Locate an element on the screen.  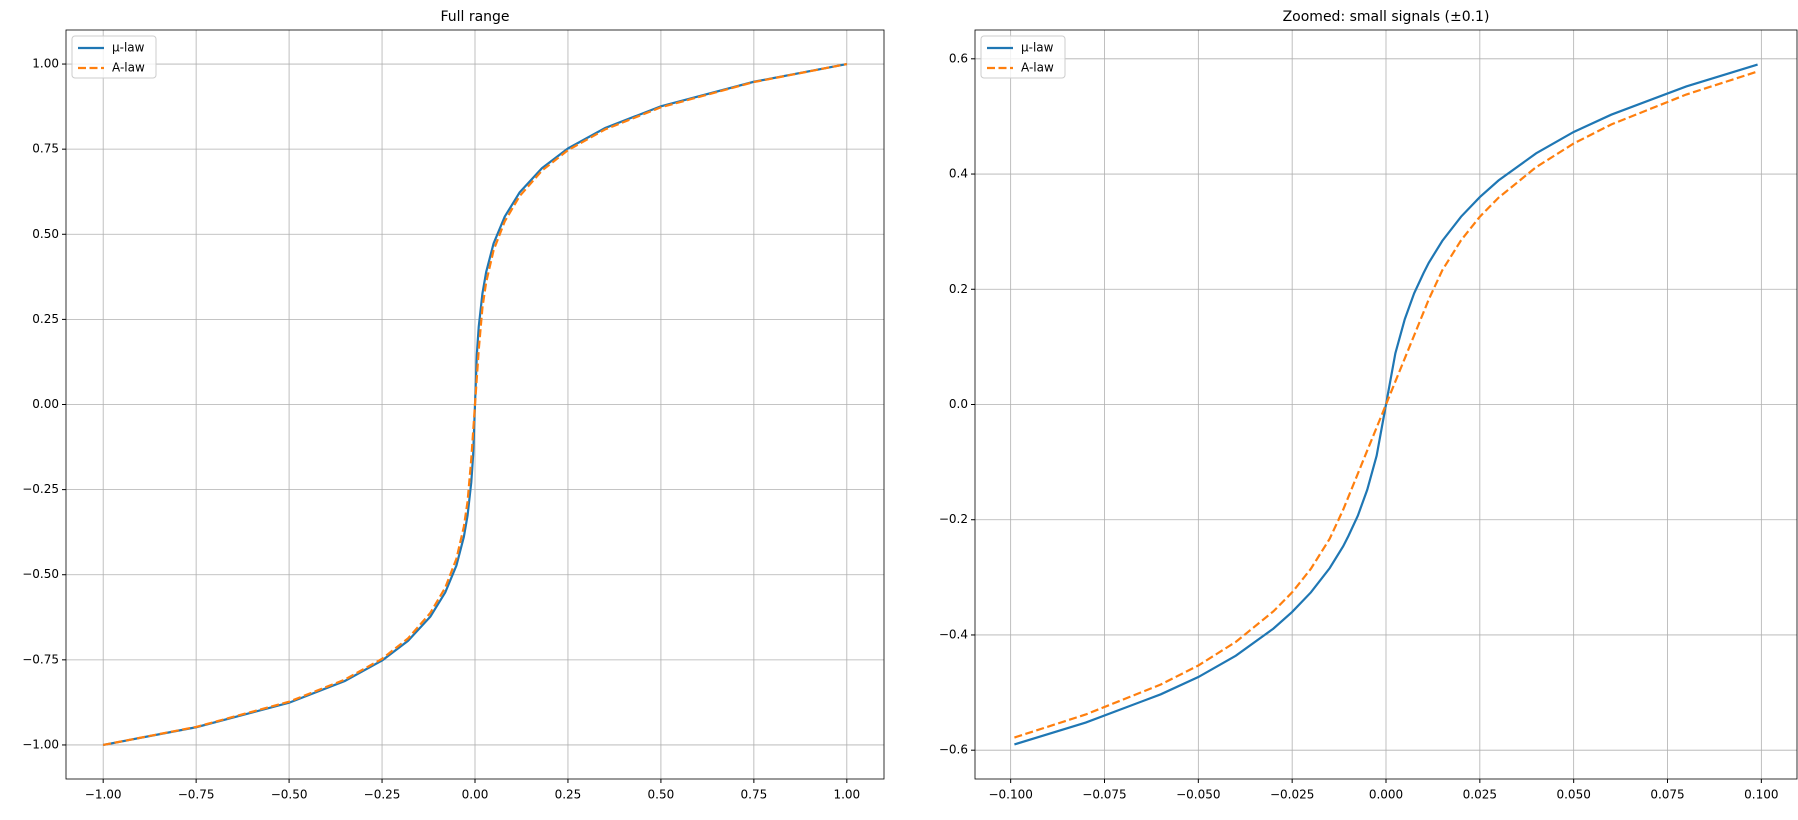
y-tick-label: 0.00 is located at coordinates (45, 404).